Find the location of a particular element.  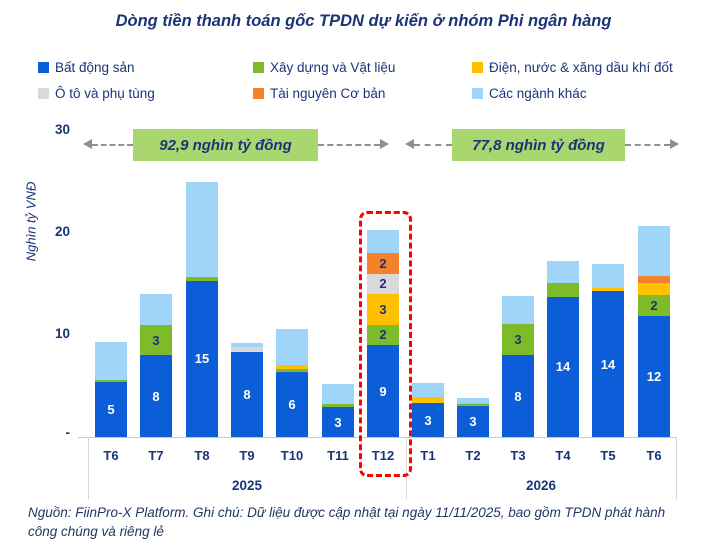

bar-segment: 12 is located at coordinates (654, 376).